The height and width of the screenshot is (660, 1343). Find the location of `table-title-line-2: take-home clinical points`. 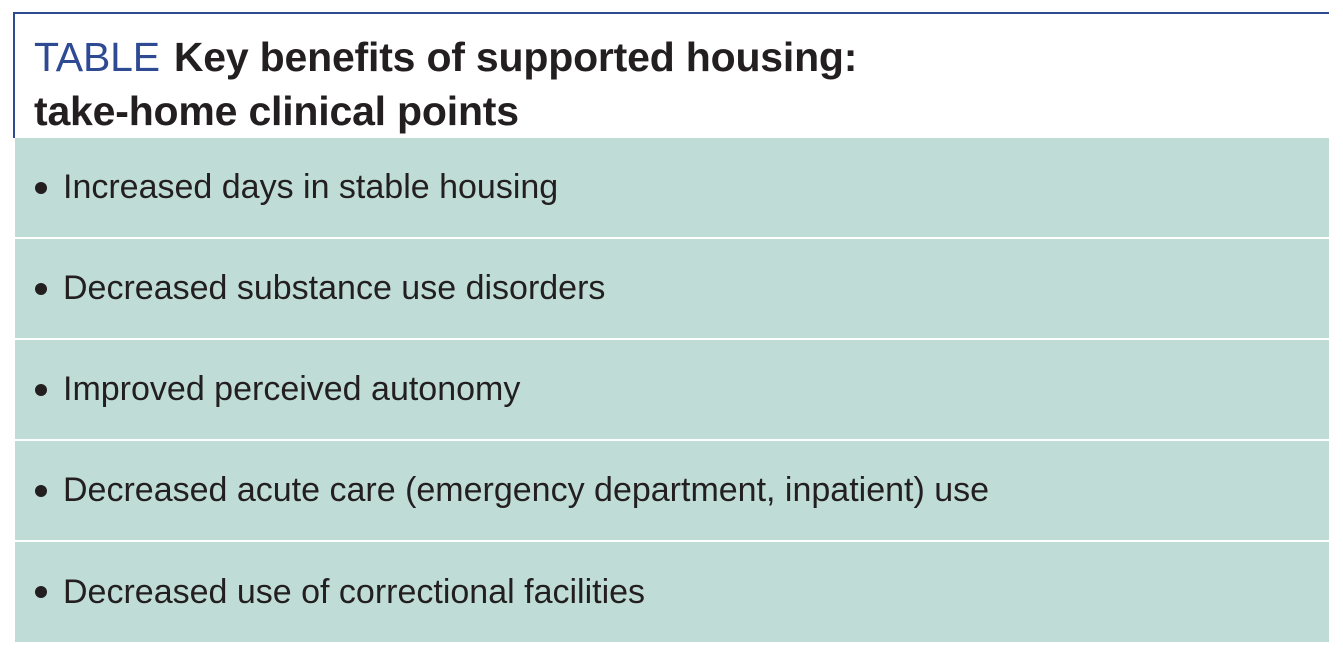

table-title-line-2: take-home clinical points is located at coordinates (276, 111).